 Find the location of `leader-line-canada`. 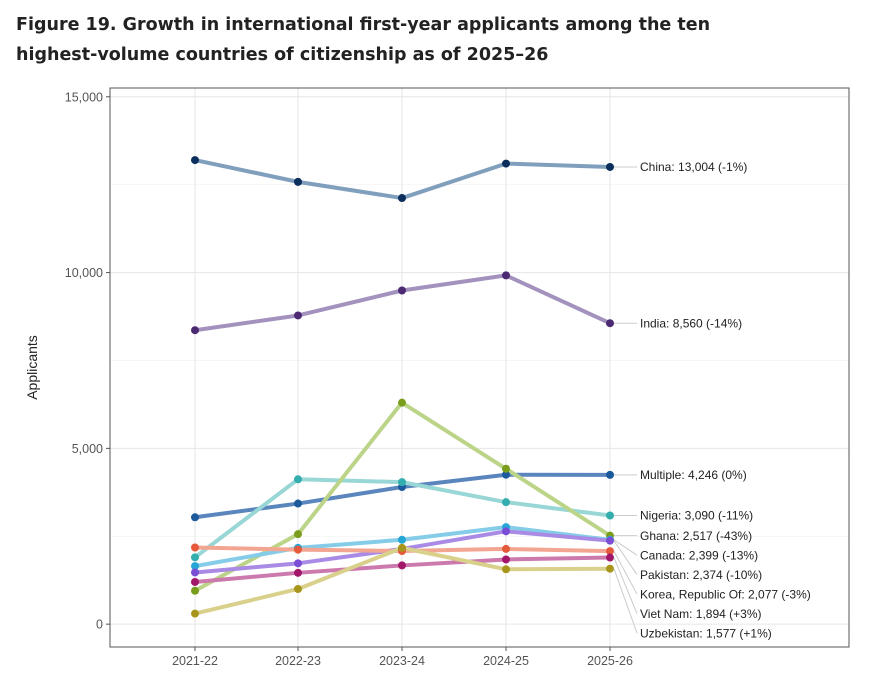

leader-line-canada is located at coordinates (625, 547).